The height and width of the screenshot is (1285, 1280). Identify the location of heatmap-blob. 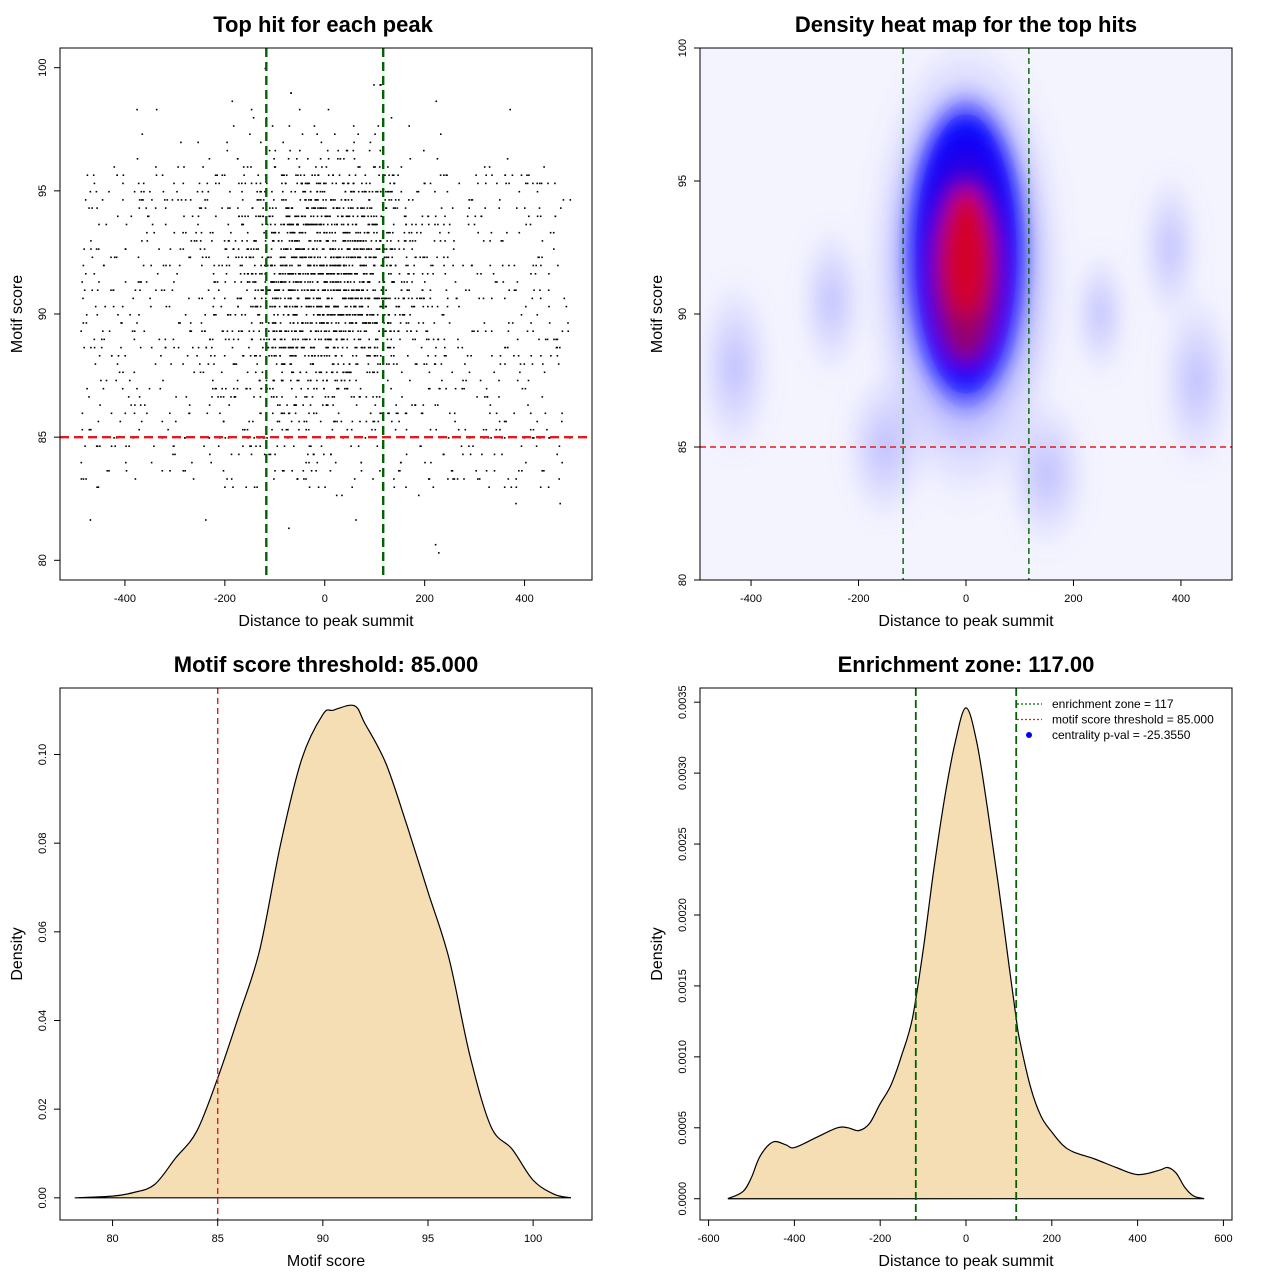
(1100, 314).